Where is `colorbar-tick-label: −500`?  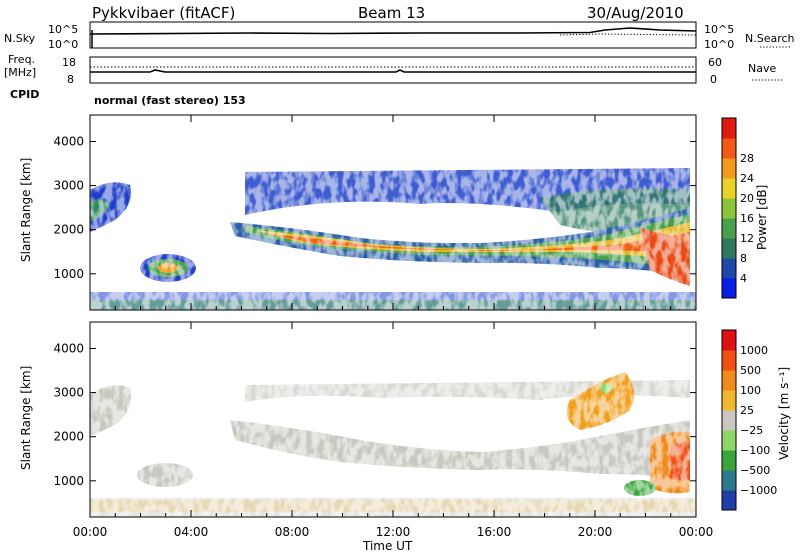
colorbar-tick-label: −500 is located at coordinates (755, 470).